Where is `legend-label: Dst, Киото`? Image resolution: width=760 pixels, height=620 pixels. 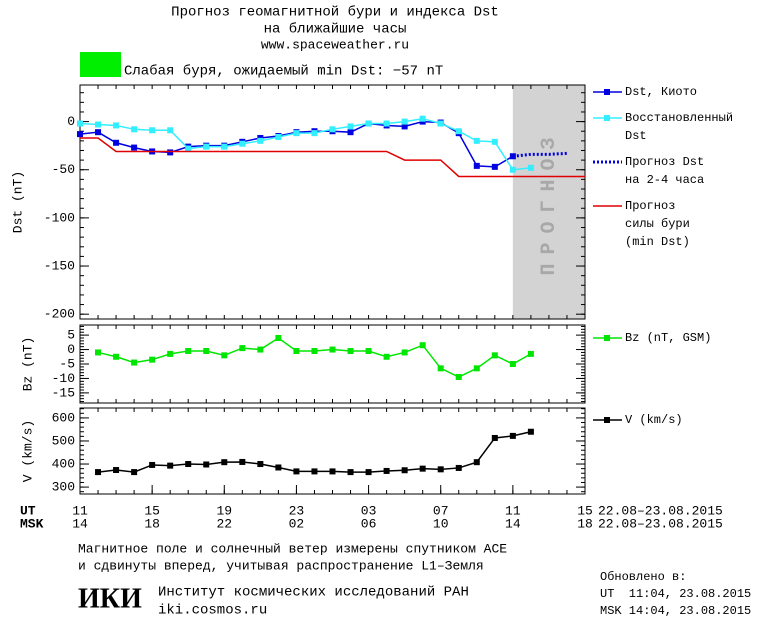 legend-label: Dst, Киото is located at coordinates (661, 92).